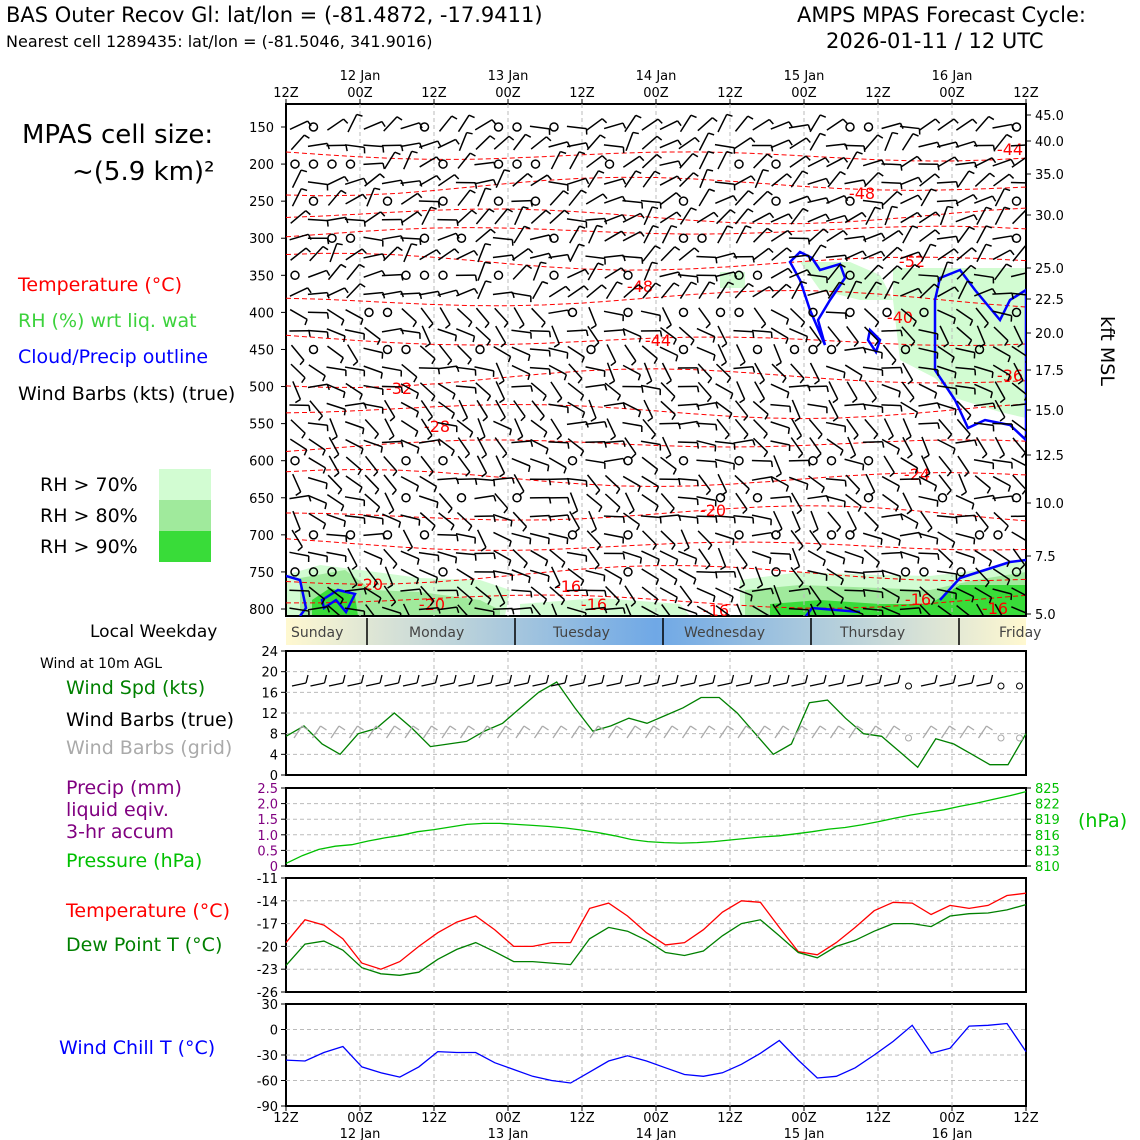 The image size is (1140, 1140). What do you see at coordinates (185, 515) in the screenshot?
I see `rh80-swatch` at bounding box center [185, 515].